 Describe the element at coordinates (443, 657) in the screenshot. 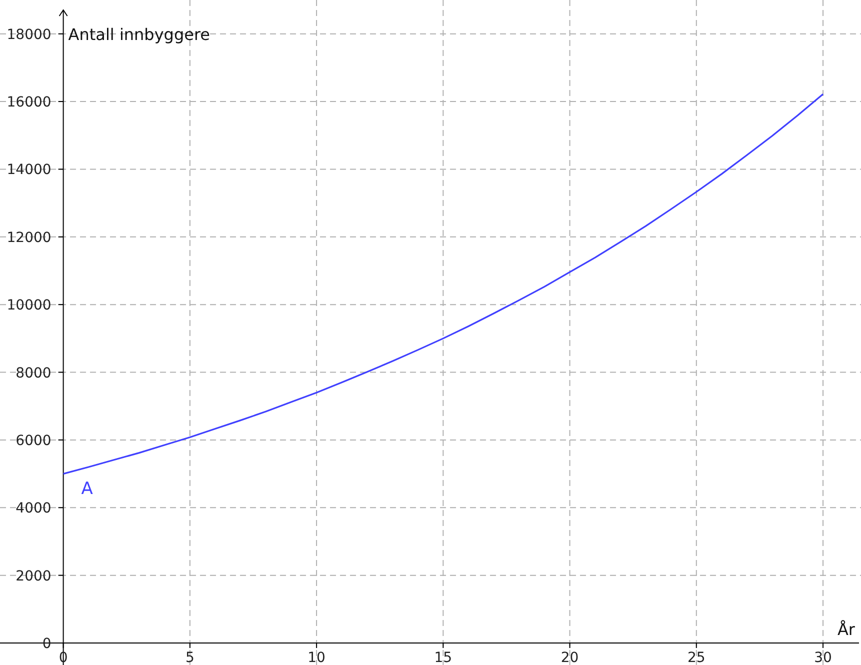

I see `x-tick-label: 15` at that location.